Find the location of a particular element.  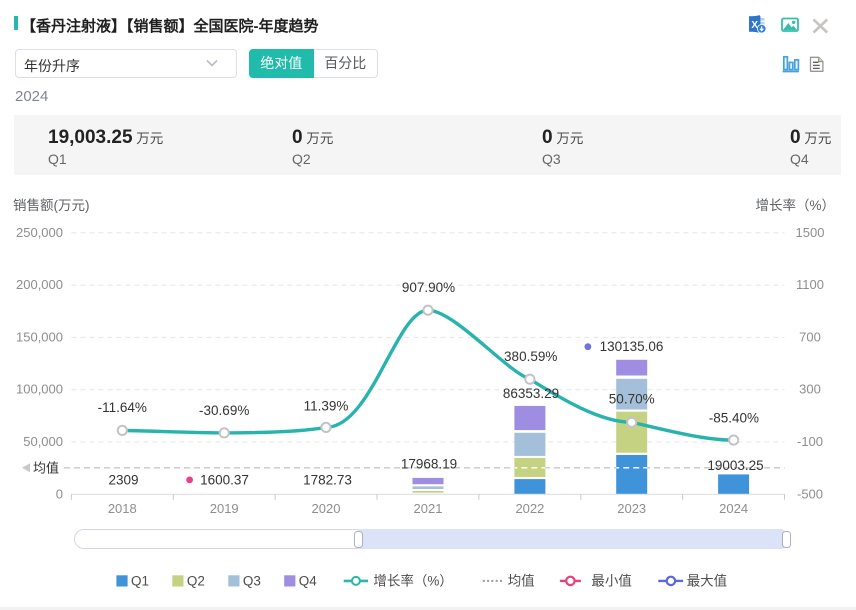

svg-text: 1500 is located at coordinates (810, 232).